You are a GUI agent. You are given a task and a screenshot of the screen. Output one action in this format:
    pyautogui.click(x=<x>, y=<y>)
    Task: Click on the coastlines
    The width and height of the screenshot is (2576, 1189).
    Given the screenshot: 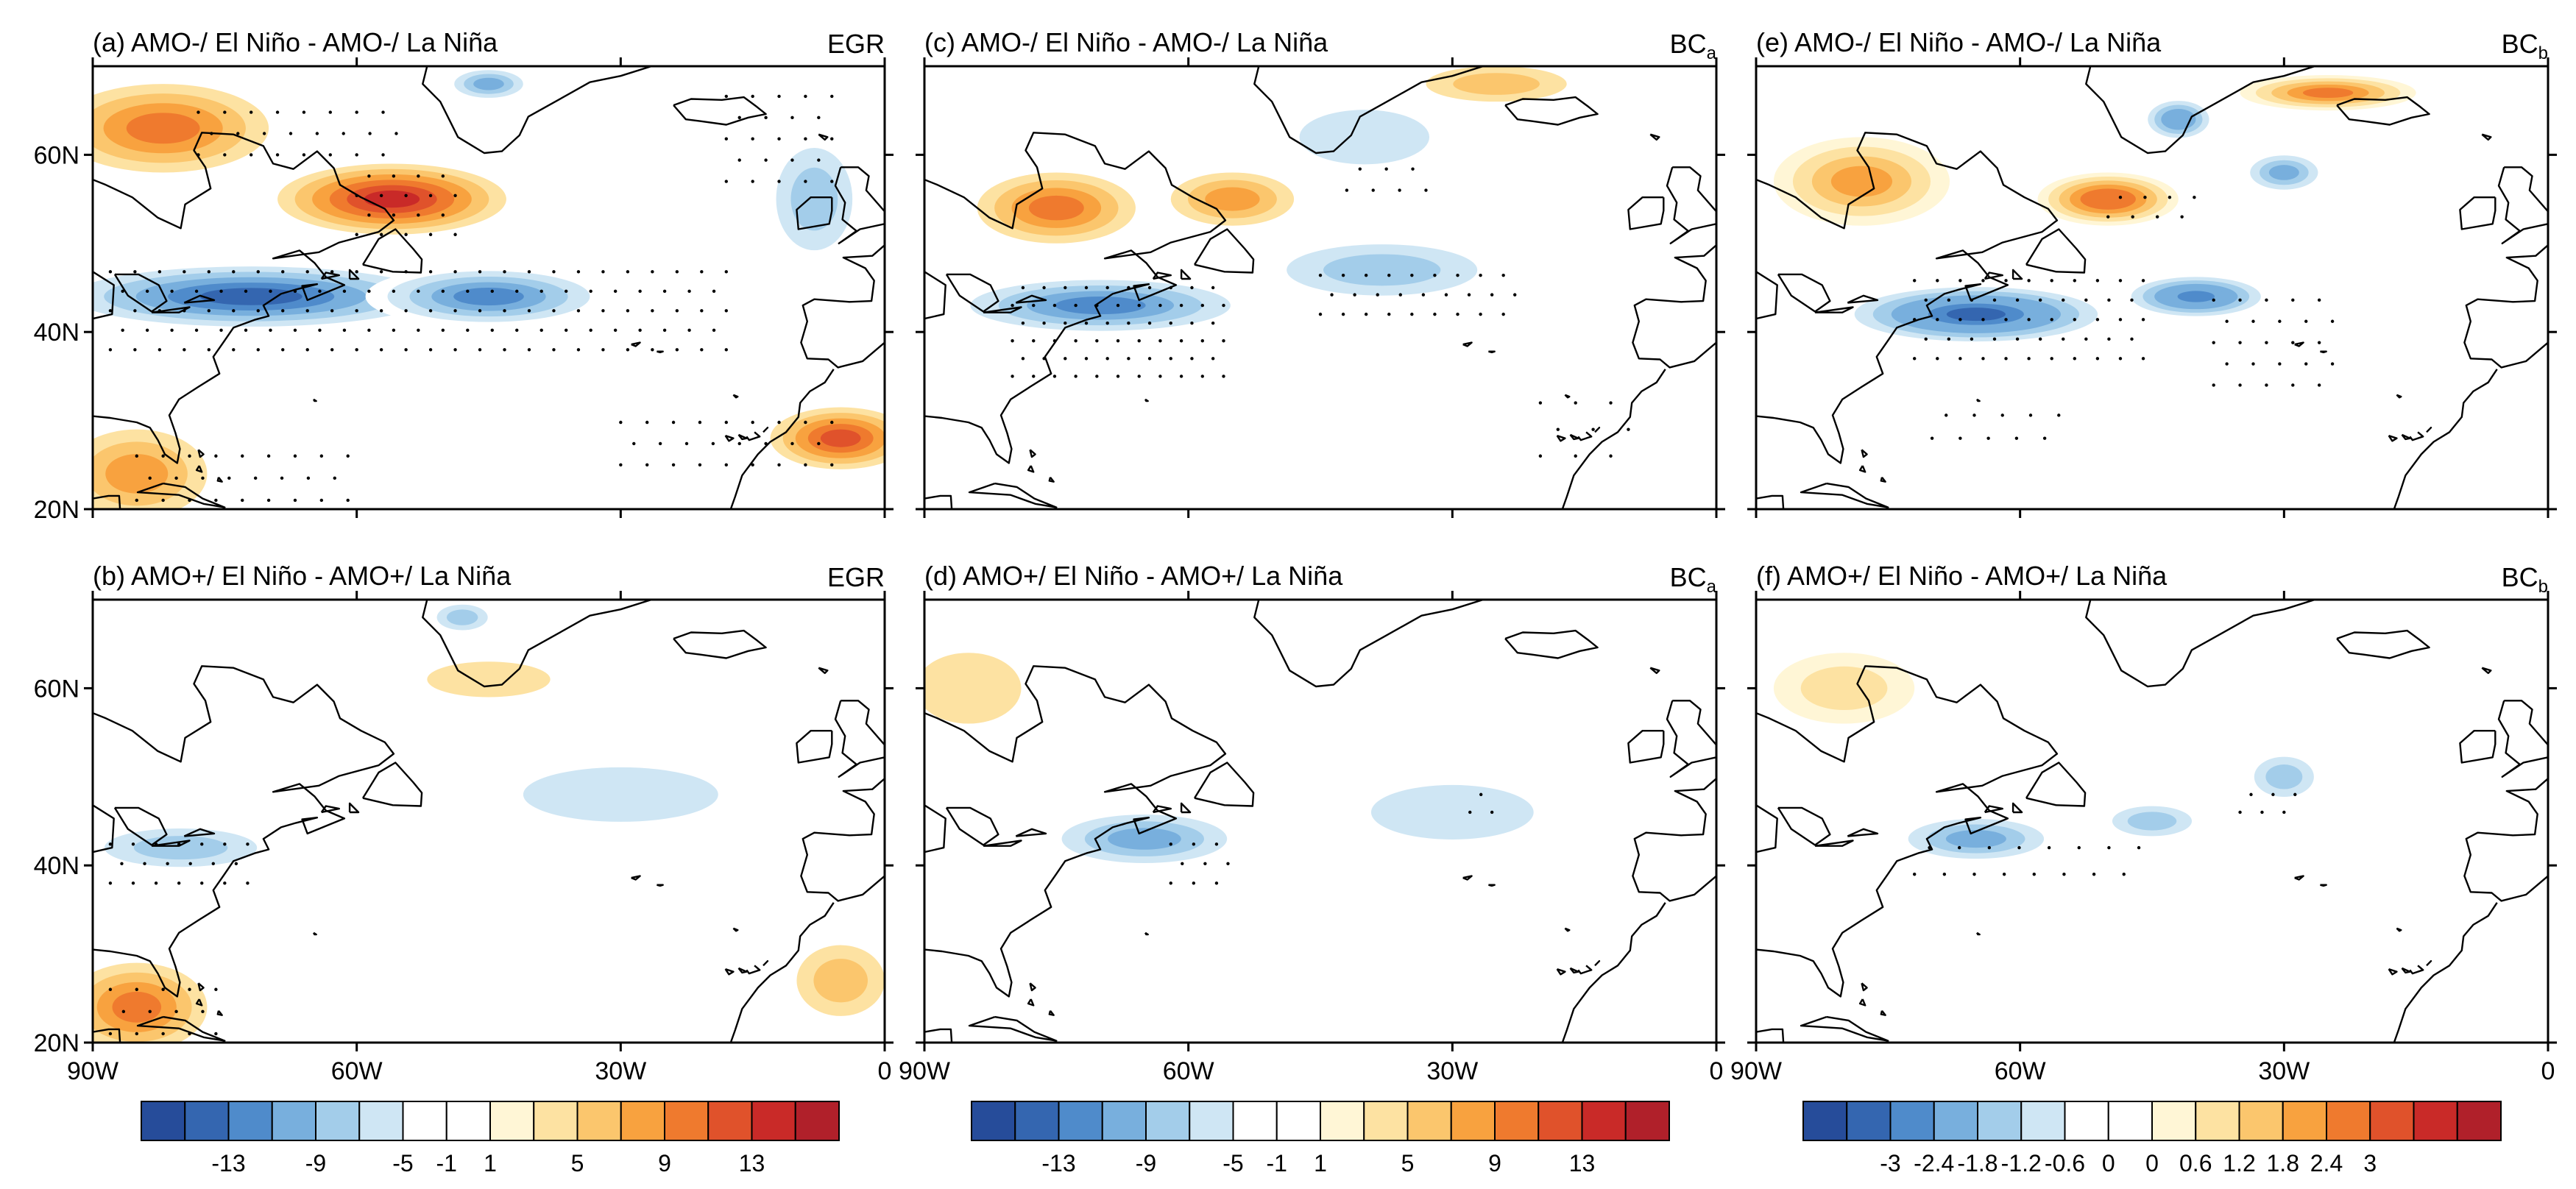 What is the action you would take?
    pyautogui.click(x=489, y=822)
    